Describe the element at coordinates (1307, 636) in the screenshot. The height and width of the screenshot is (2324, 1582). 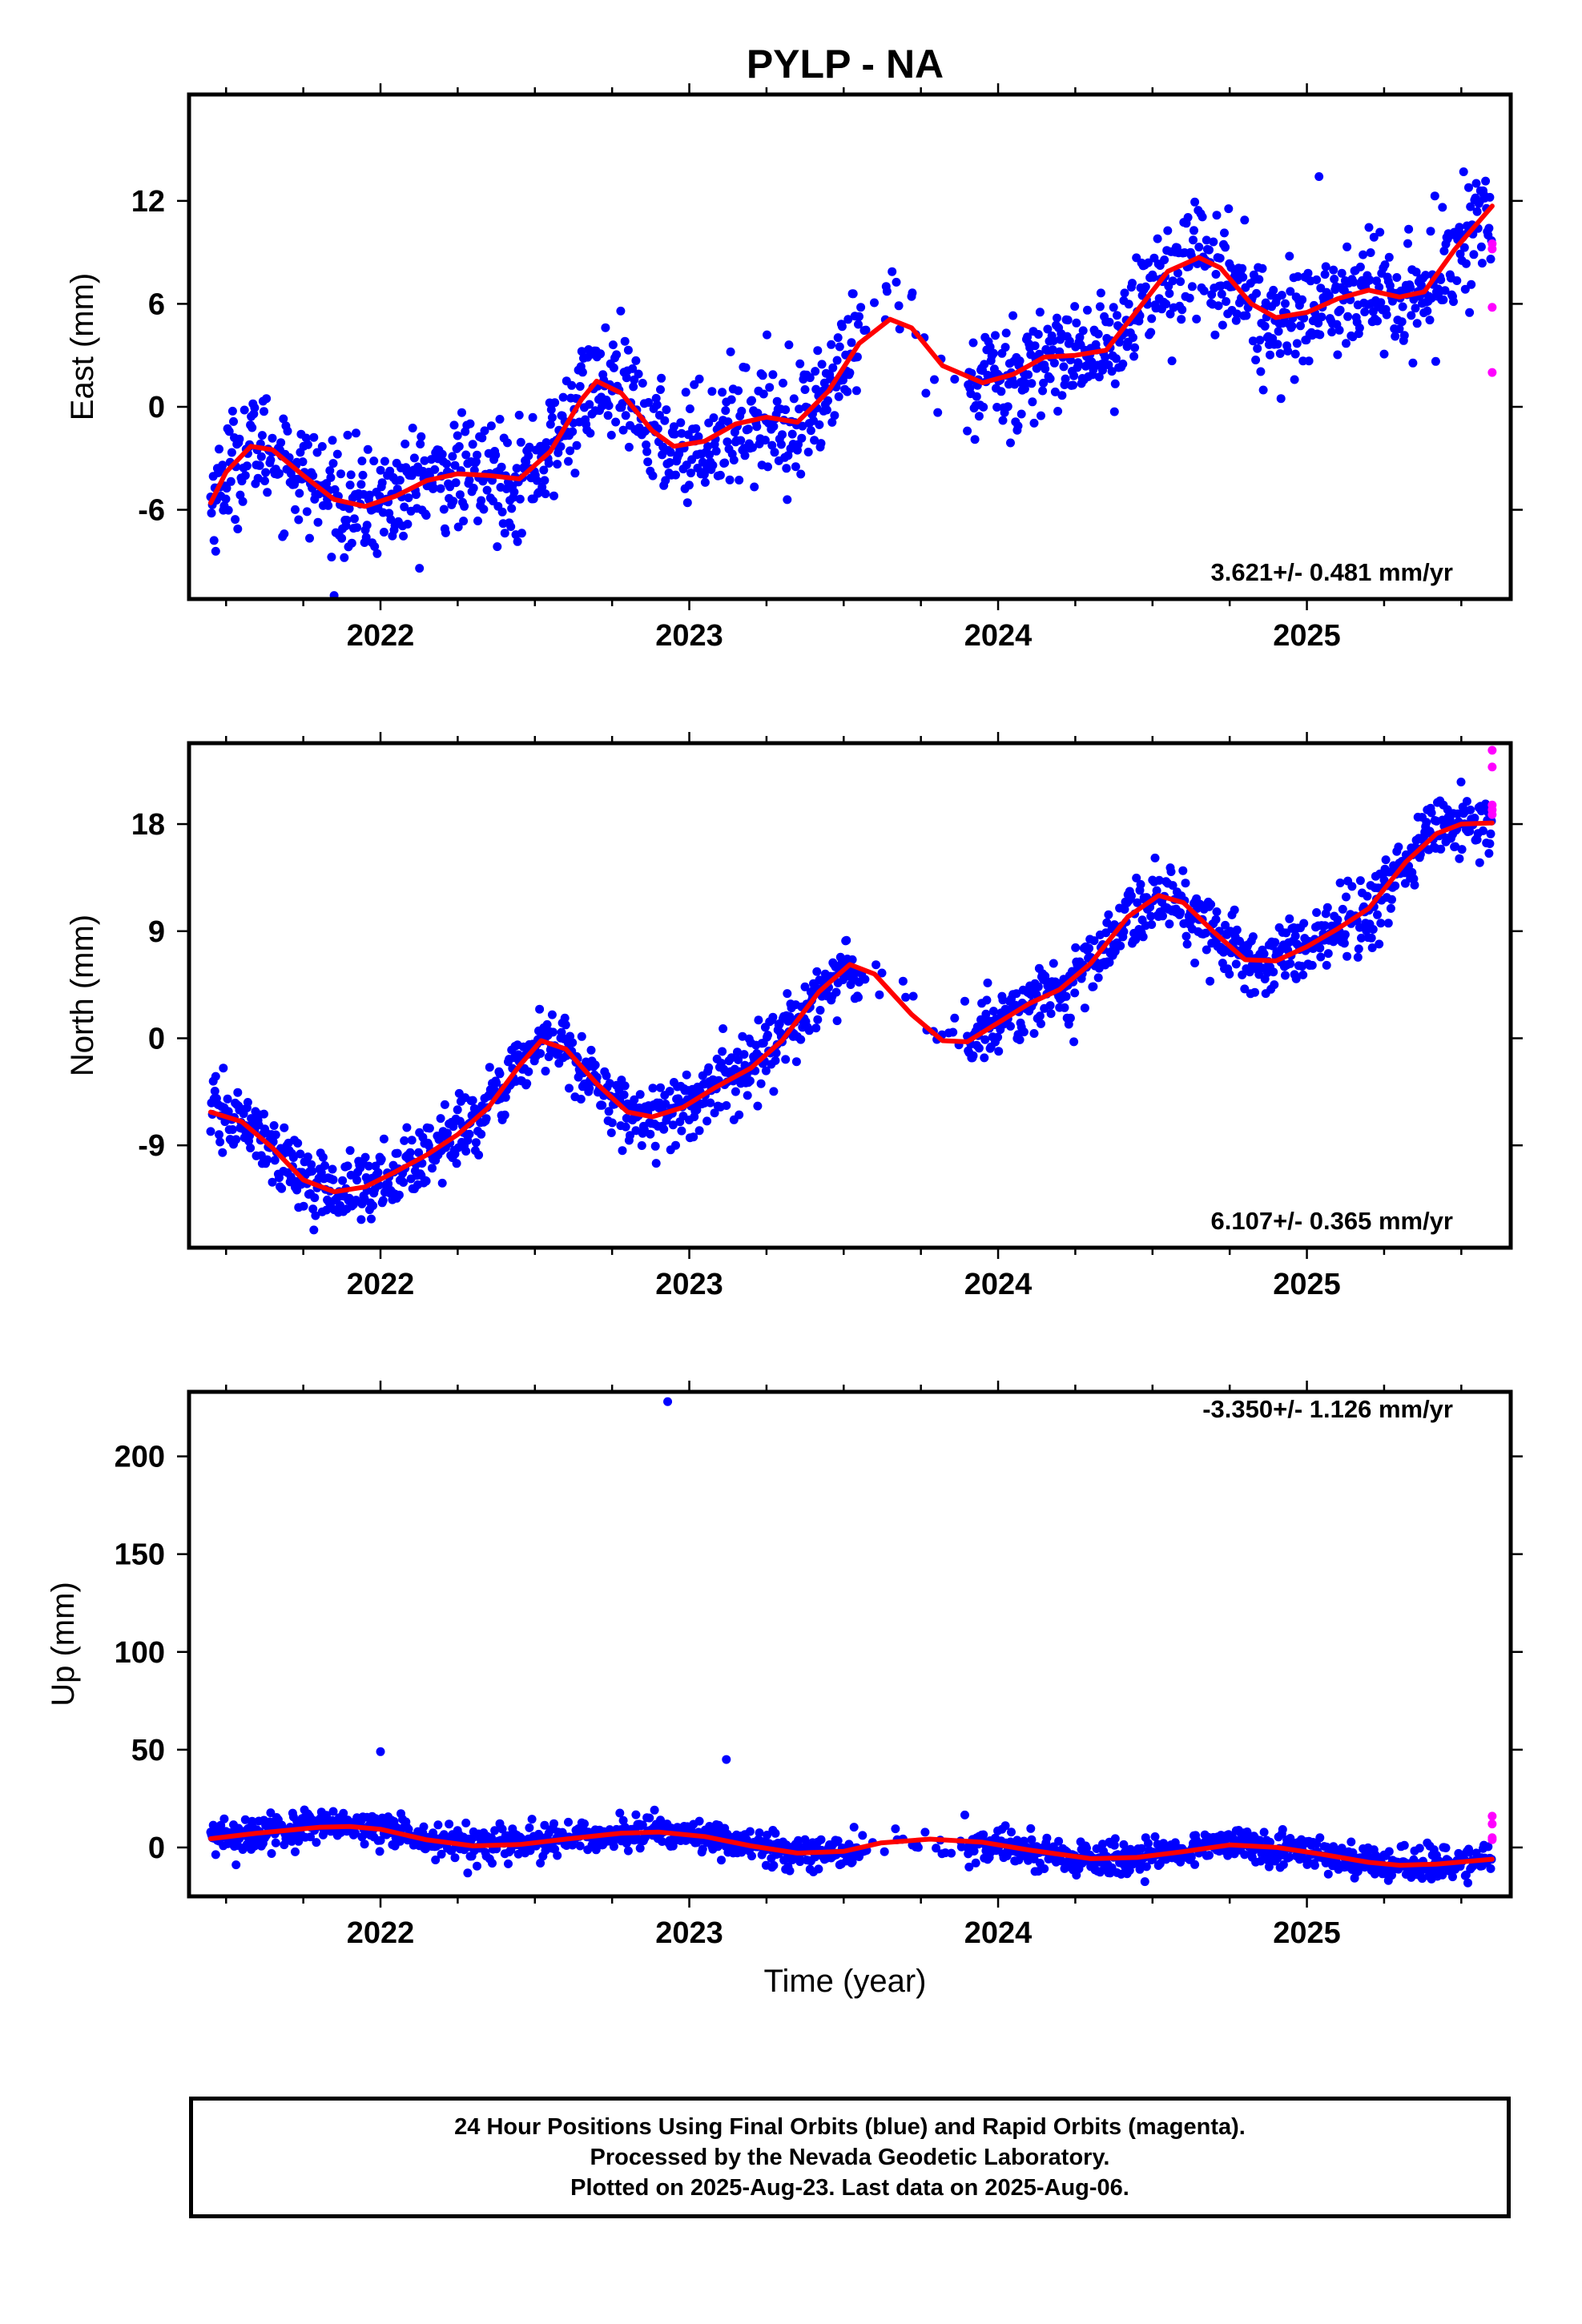
I see `x-tick-label: 2025` at that location.